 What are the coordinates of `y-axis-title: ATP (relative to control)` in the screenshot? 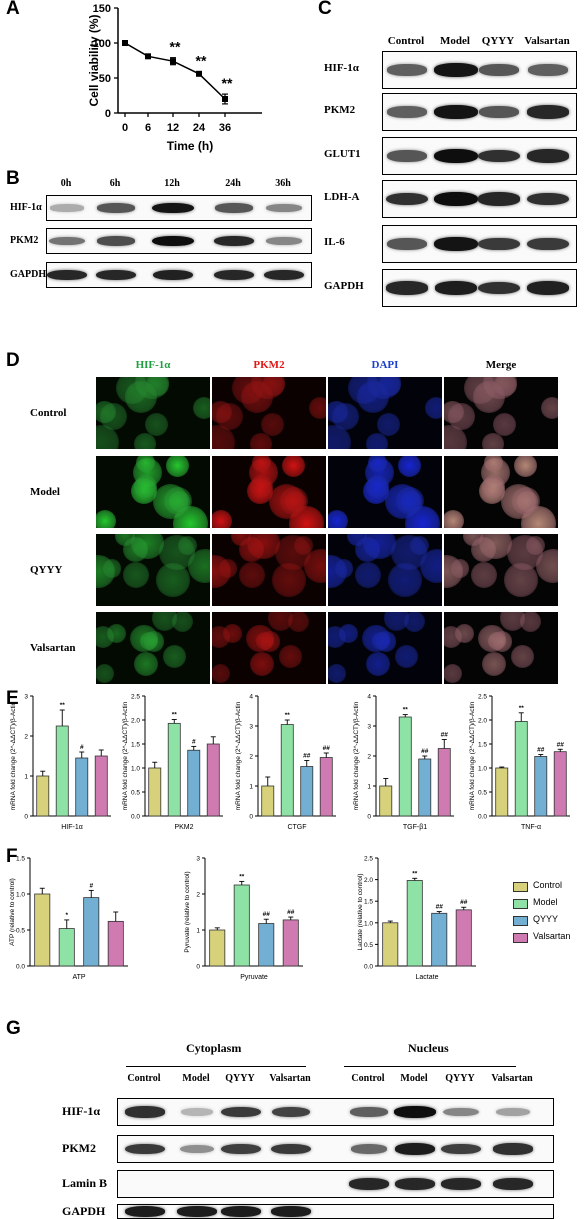 It's located at (12, 912).